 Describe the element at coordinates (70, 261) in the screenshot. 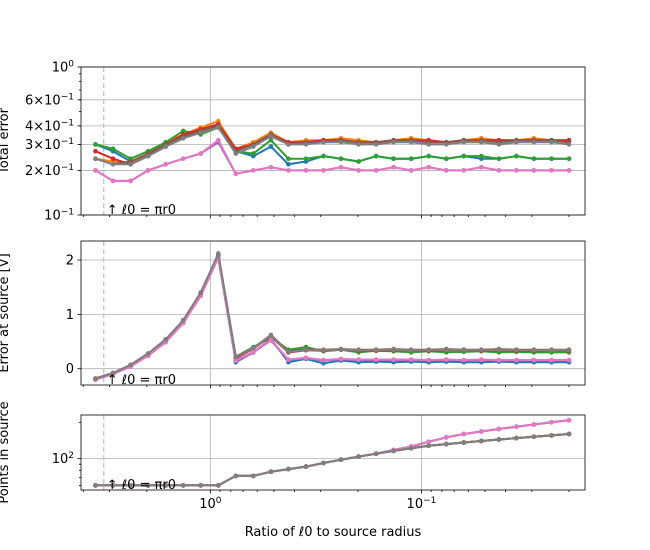

I see `y-tick-label: 2` at that location.